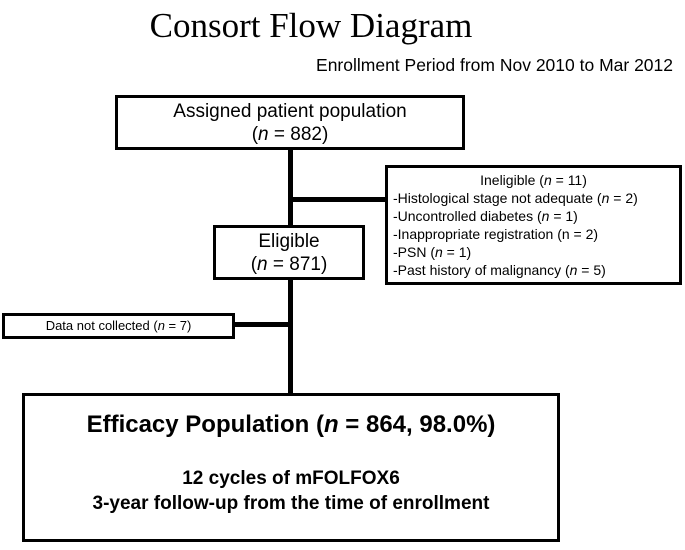 The width and height of the screenshot is (685, 550). What do you see at coordinates (290, 337) in the screenshot?
I see `connector-eligible-to-efficacy` at bounding box center [290, 337].